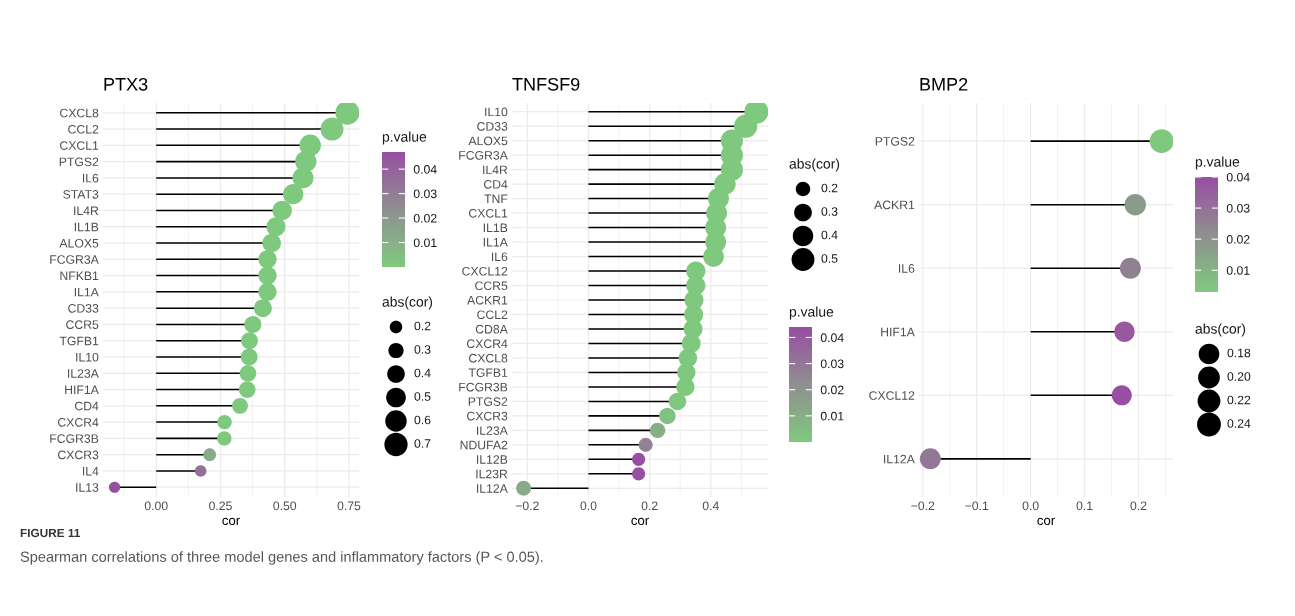 This screenshot has height=616, width=1295. I want to click on caption: FIGURE 11, so click(50, 533).